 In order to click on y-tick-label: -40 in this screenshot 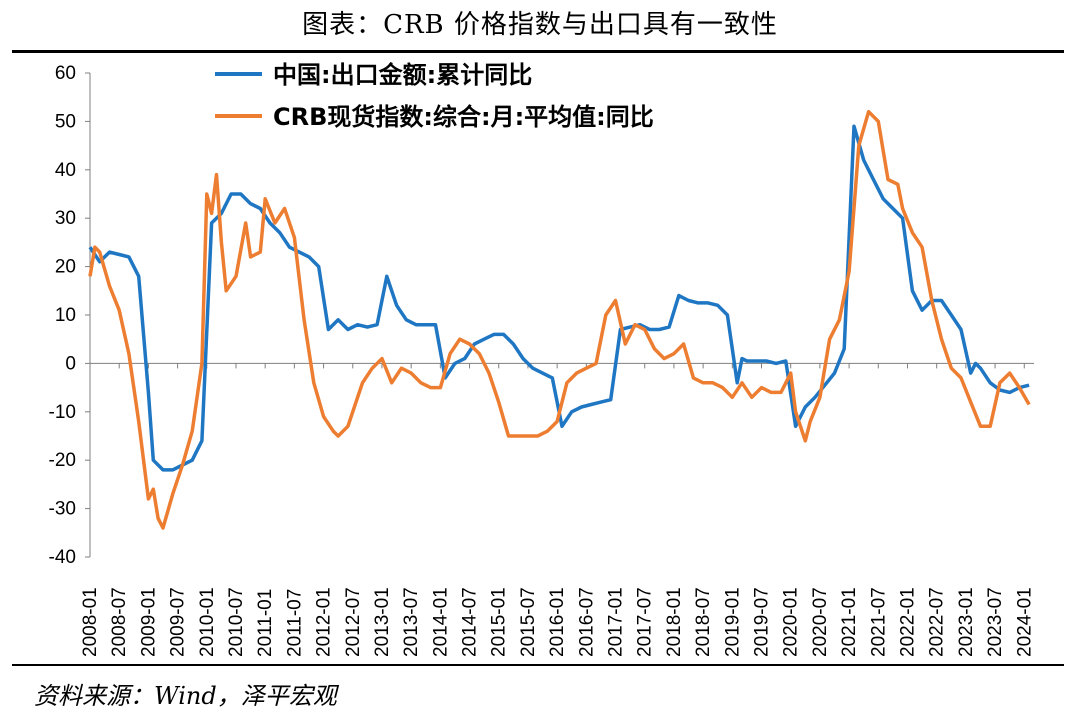, I will do `click(62, 557)`.